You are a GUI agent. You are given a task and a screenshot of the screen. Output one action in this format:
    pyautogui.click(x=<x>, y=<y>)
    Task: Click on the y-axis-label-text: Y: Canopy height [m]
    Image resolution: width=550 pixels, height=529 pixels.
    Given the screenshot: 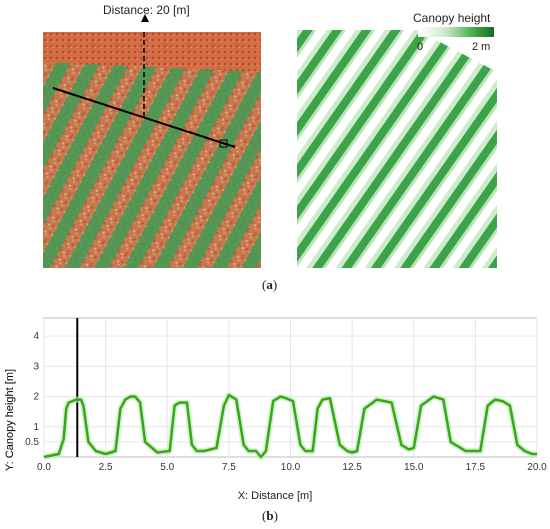 What is the action you would take?
    pyautogui.click(x=10, y=420)
    